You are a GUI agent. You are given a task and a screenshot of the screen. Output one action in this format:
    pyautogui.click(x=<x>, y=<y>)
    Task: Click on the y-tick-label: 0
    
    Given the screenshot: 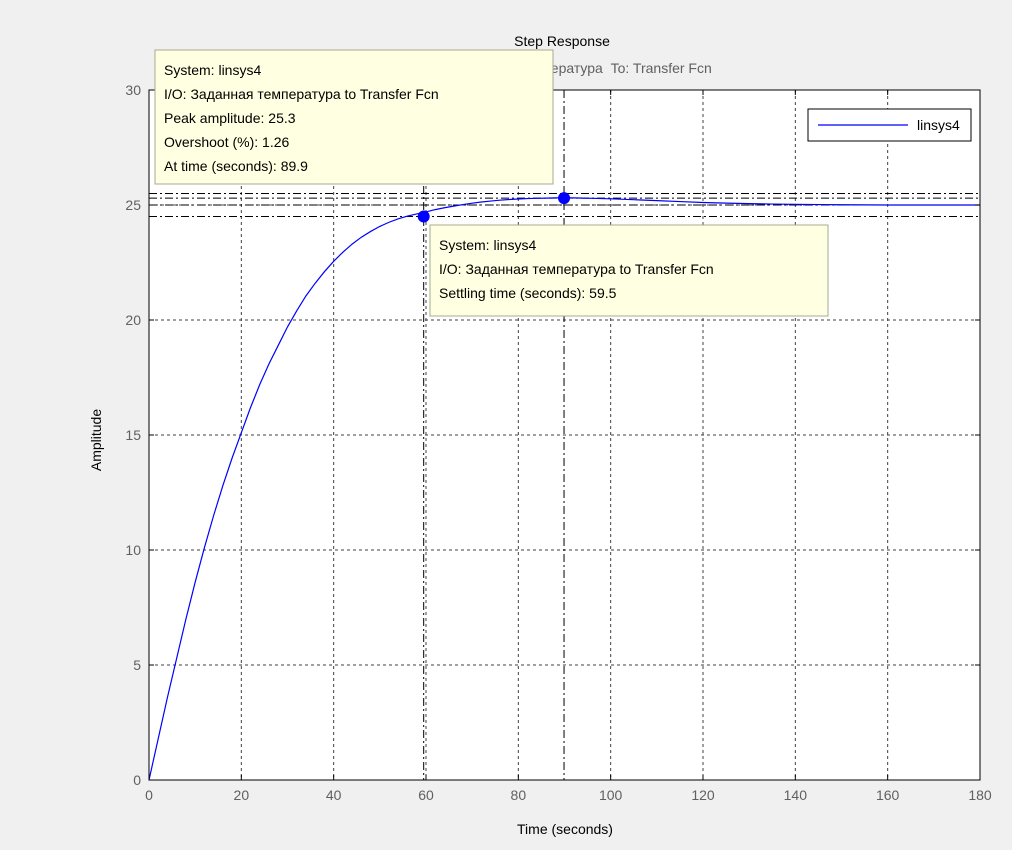 What is the action you would take?
    pyautogui.click(x=137, y=780)
    